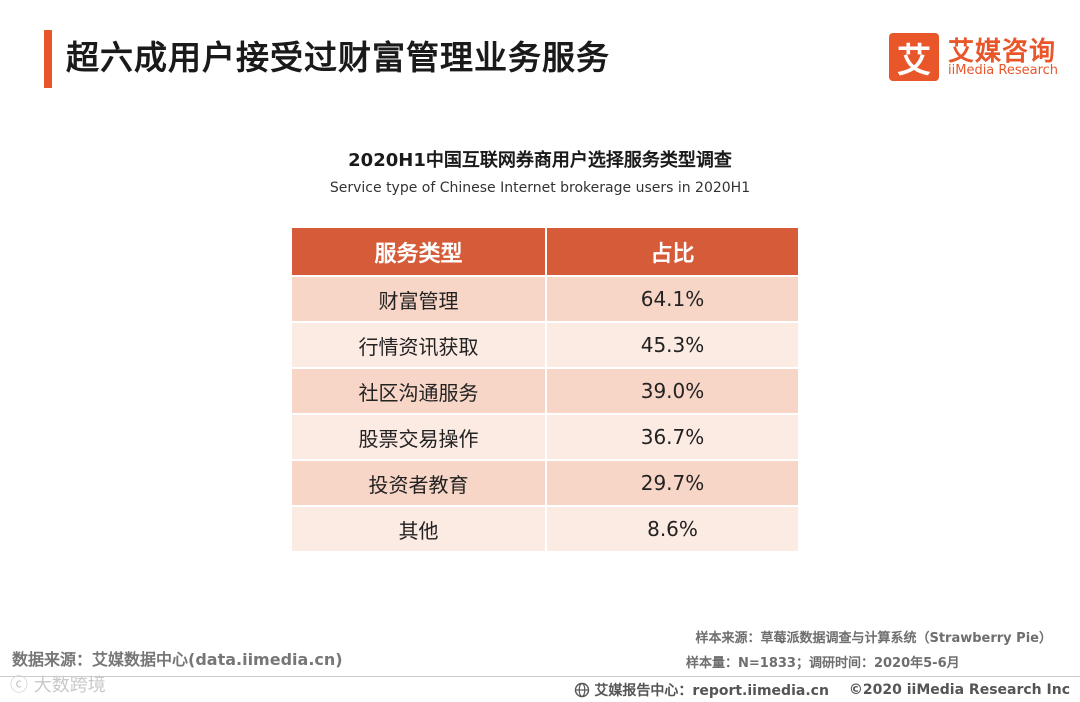 This screenshot has width=1080, height=702. Describe the element at coordinates (418, 436) in the screenshot. I see `cell-category: 股票交易操作` at that location.